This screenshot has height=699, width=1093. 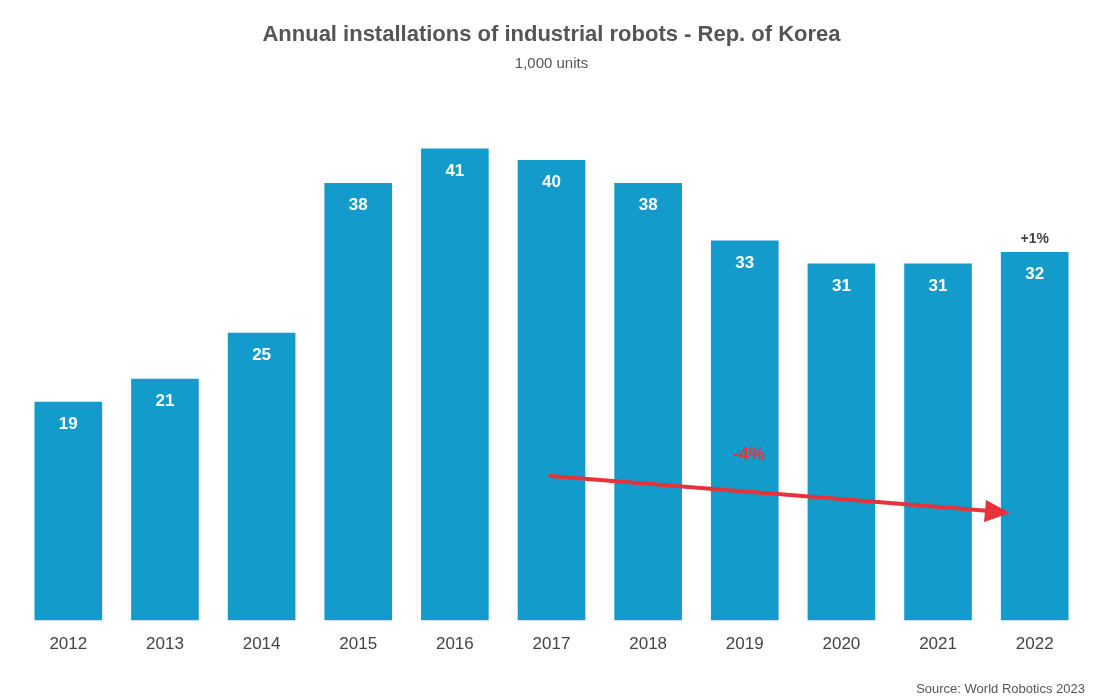 What do you see at coordinates (745, 262) in the screenshot?
I see `data-label: 33` at bounding box center [745, 262].